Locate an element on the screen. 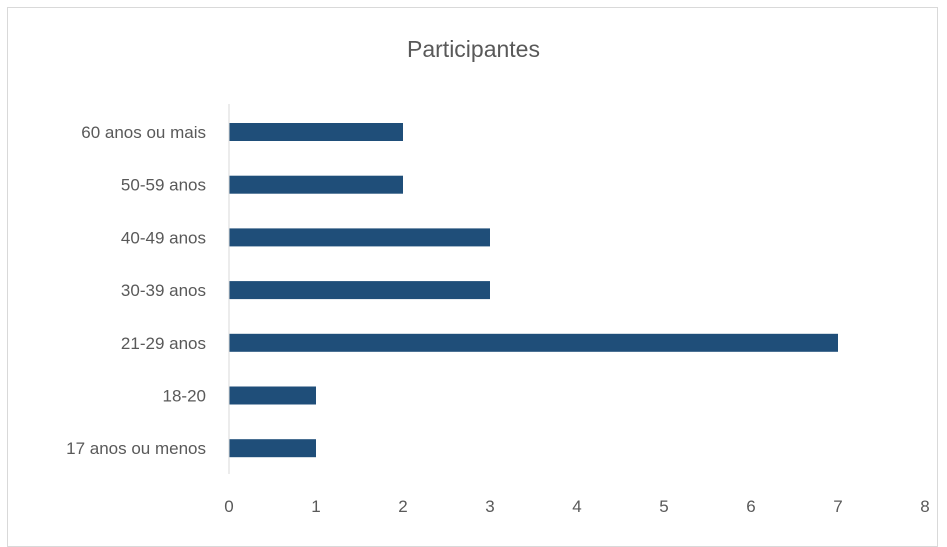  category-label: 18-20 is located at coordinates (184, 396).